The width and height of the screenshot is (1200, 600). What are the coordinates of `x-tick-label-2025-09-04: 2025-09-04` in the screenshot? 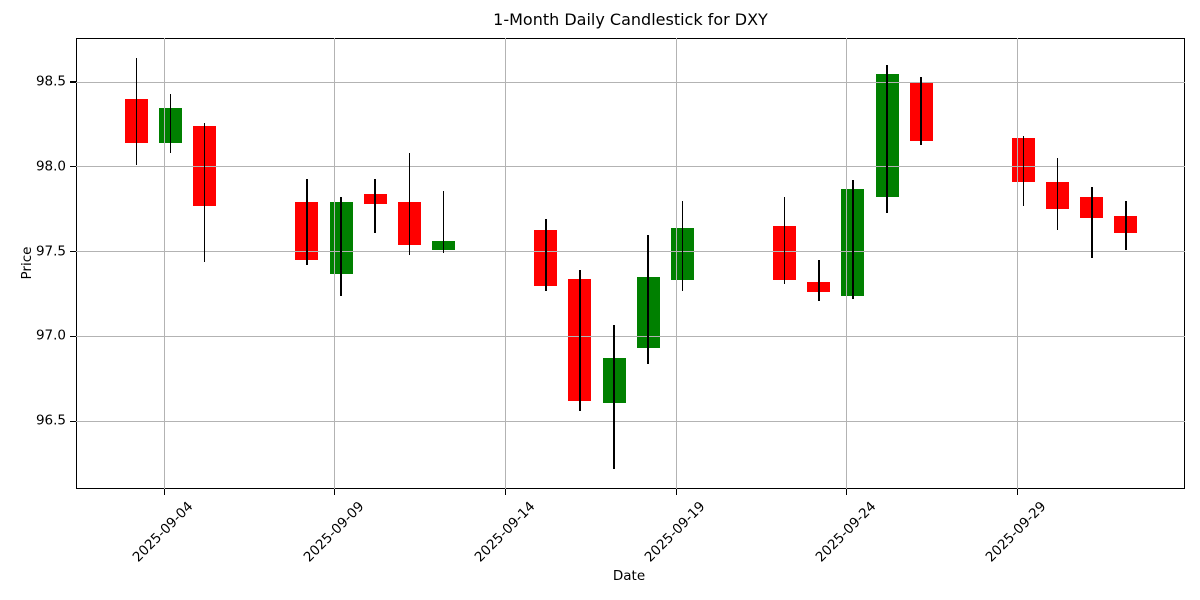 It's located at (163, 532).